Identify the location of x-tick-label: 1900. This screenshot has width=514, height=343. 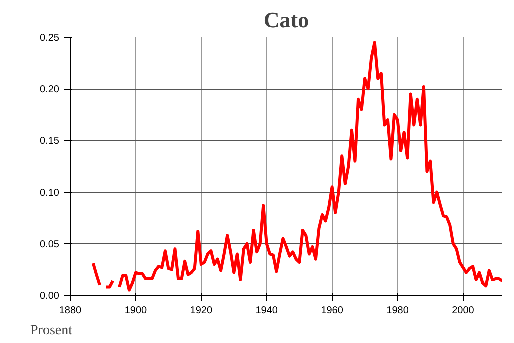
(136, 311).